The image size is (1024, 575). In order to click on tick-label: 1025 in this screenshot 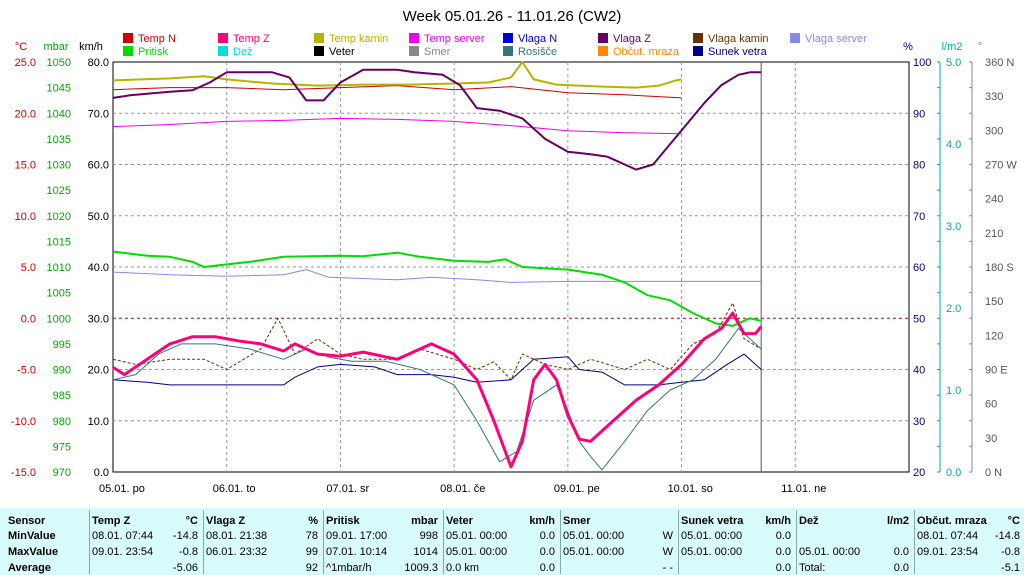, I will do `click(59, 191)`.